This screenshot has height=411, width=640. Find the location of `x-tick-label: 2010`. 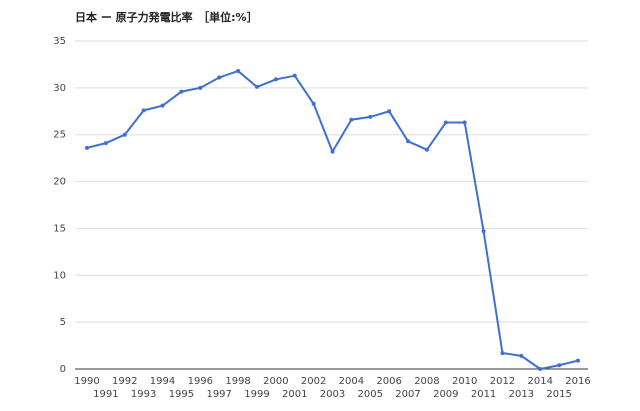

x-tick-label: 2010 is located at coordinates (464, 381).